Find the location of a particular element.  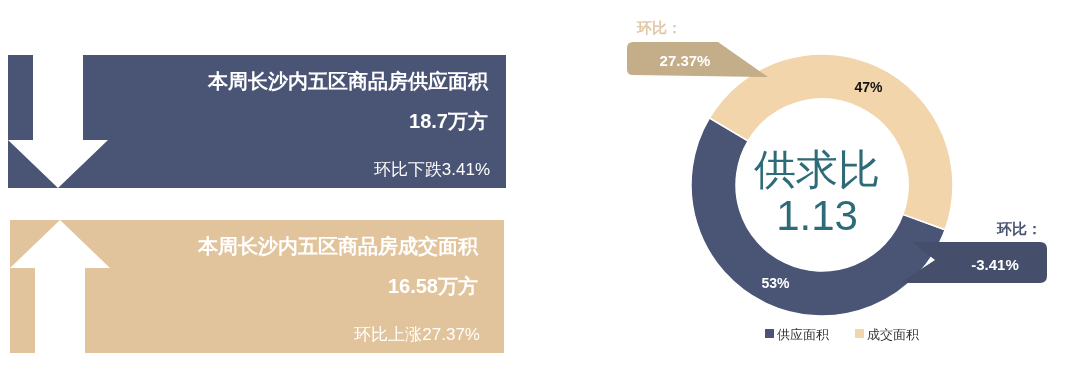

text: 1.13 is located at coordinates (817, 215).